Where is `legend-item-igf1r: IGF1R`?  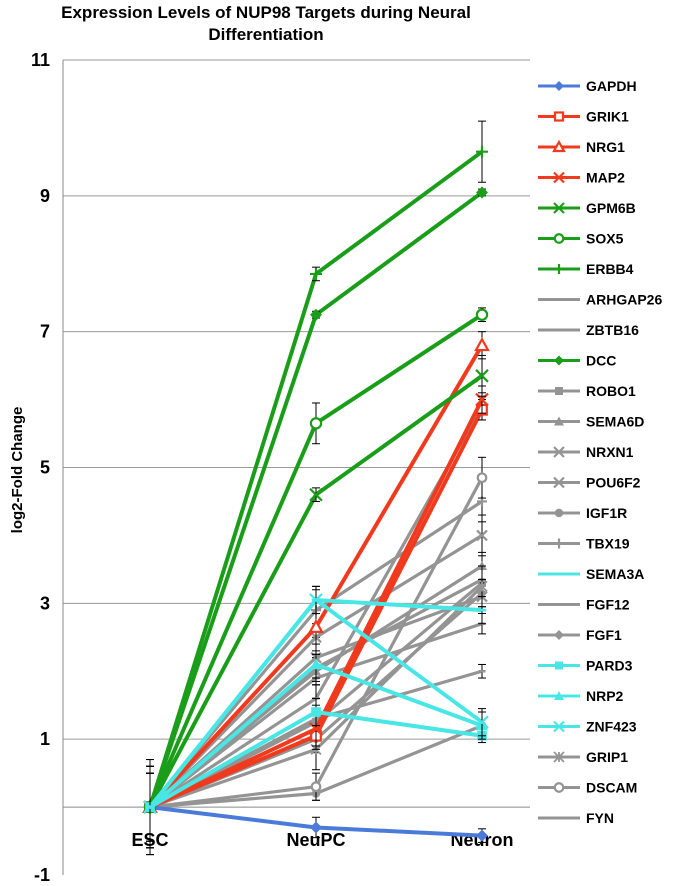
legend-item-igf1r: IGF1R is located at coordinates (582, 513).